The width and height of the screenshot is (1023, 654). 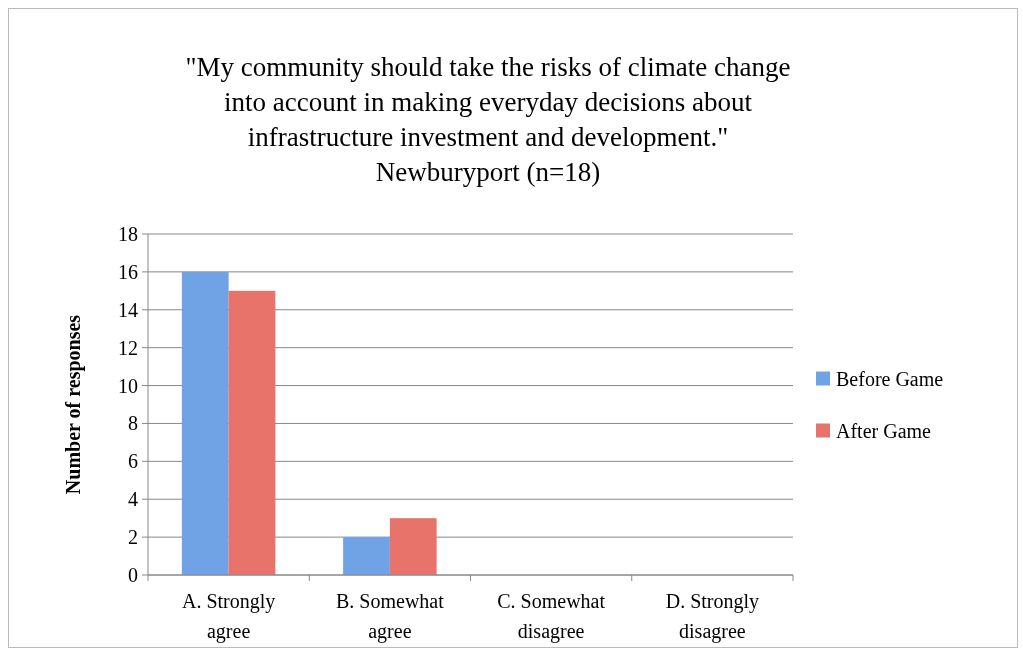 What do you see at coordinates (133, 499) in the screenshot?
I see `y-tick-label: 4` at bounding box center [133, 499].